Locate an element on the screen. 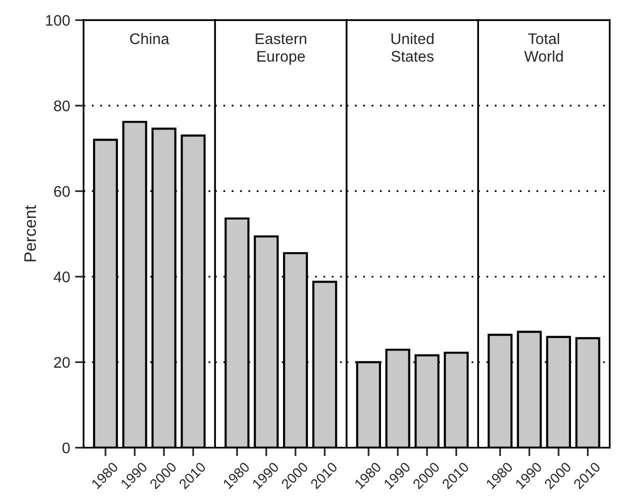 The height and width of the screenshot is (503, 619). y-tick-label: 60 is located at coordinates (62, 191).